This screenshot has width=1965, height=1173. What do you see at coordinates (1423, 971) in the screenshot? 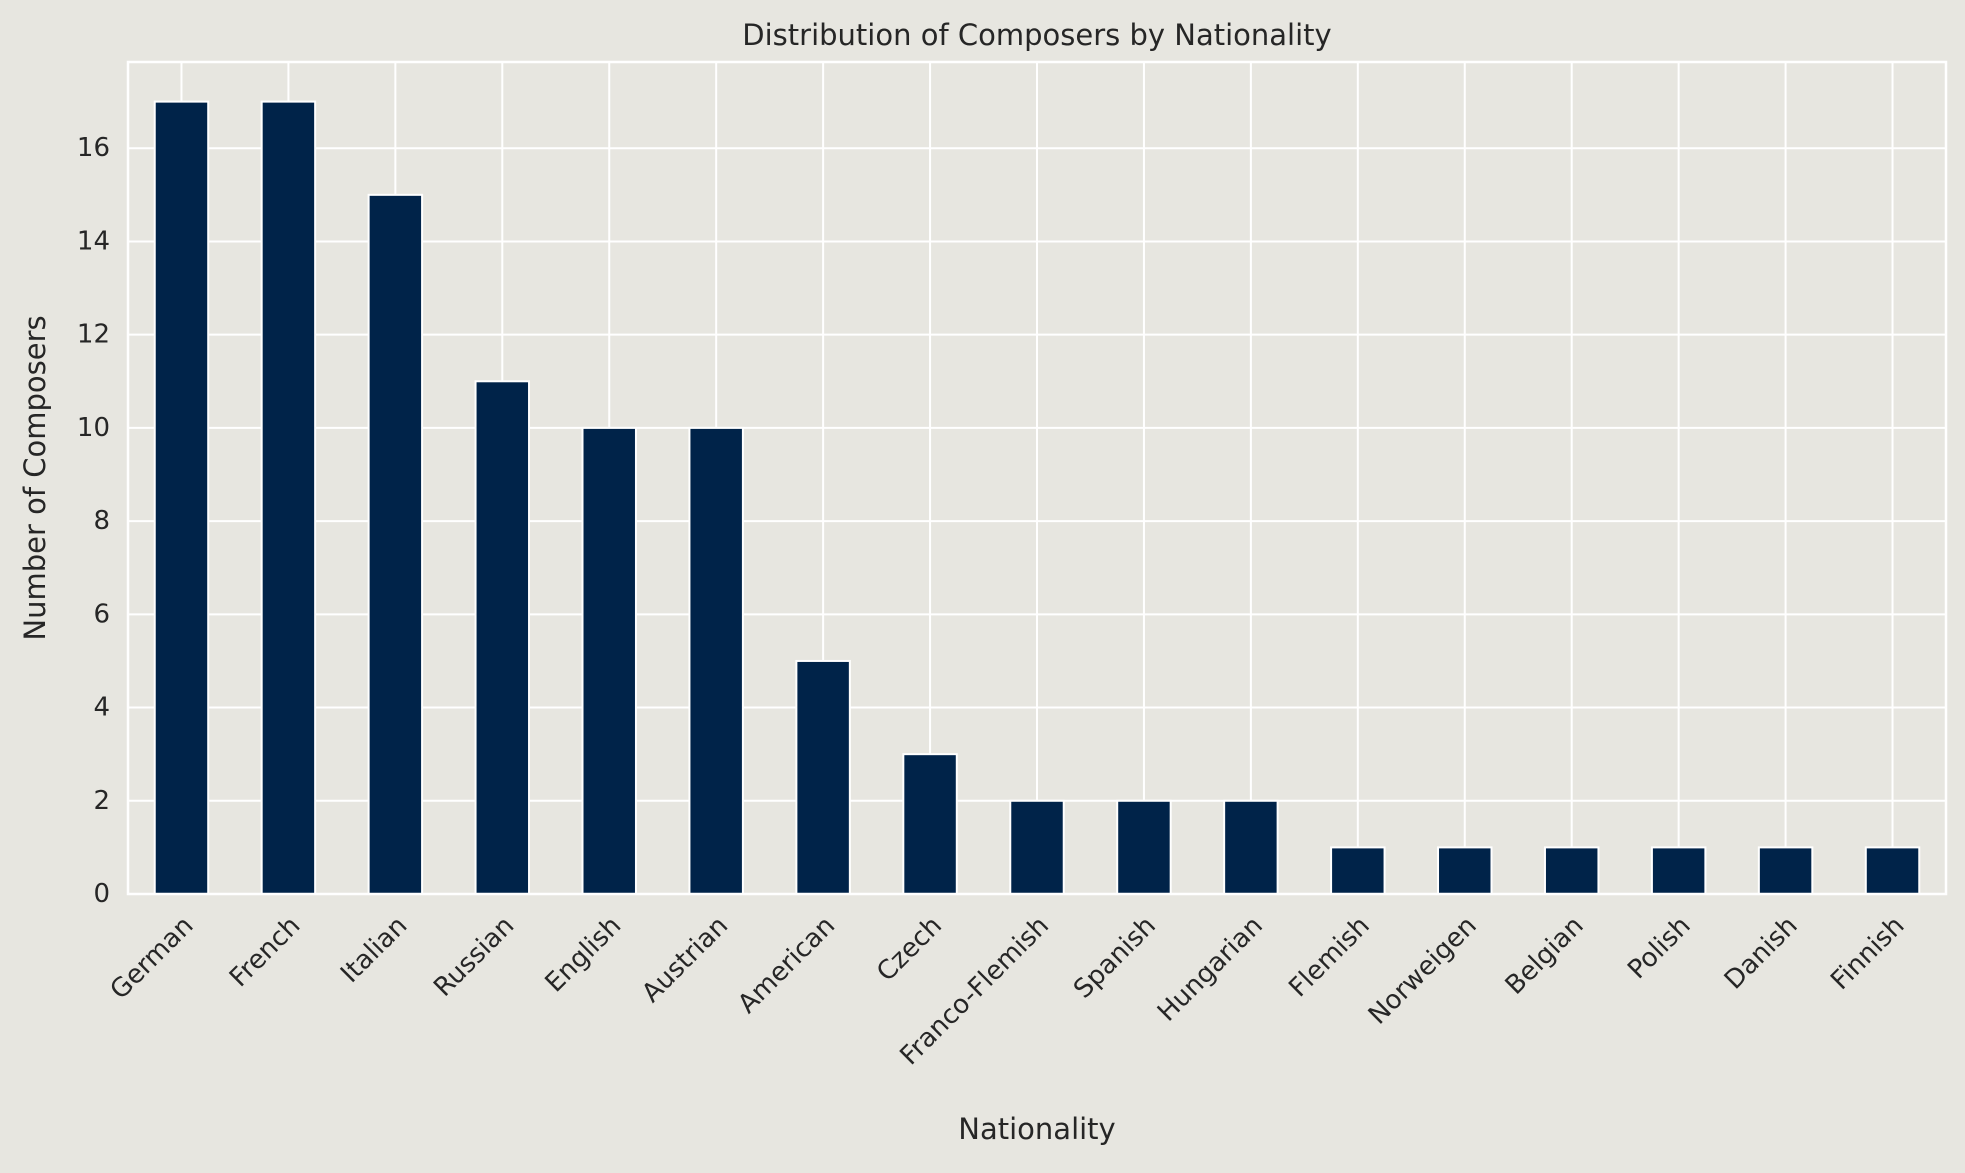
I see `x-tick-label: Norweigen` at bounding box center [1423, 971].